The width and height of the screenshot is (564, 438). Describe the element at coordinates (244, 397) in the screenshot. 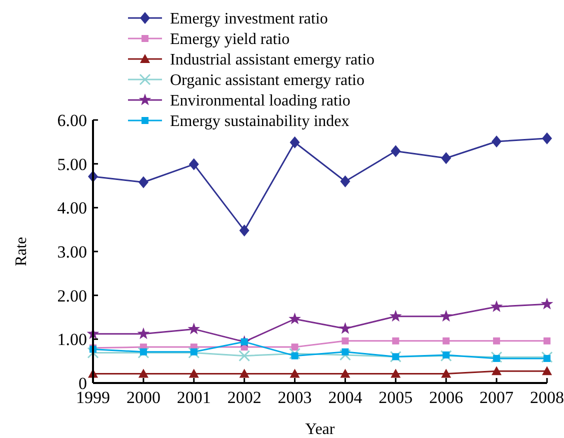

I see `x-tick-label: 2002` at that location.